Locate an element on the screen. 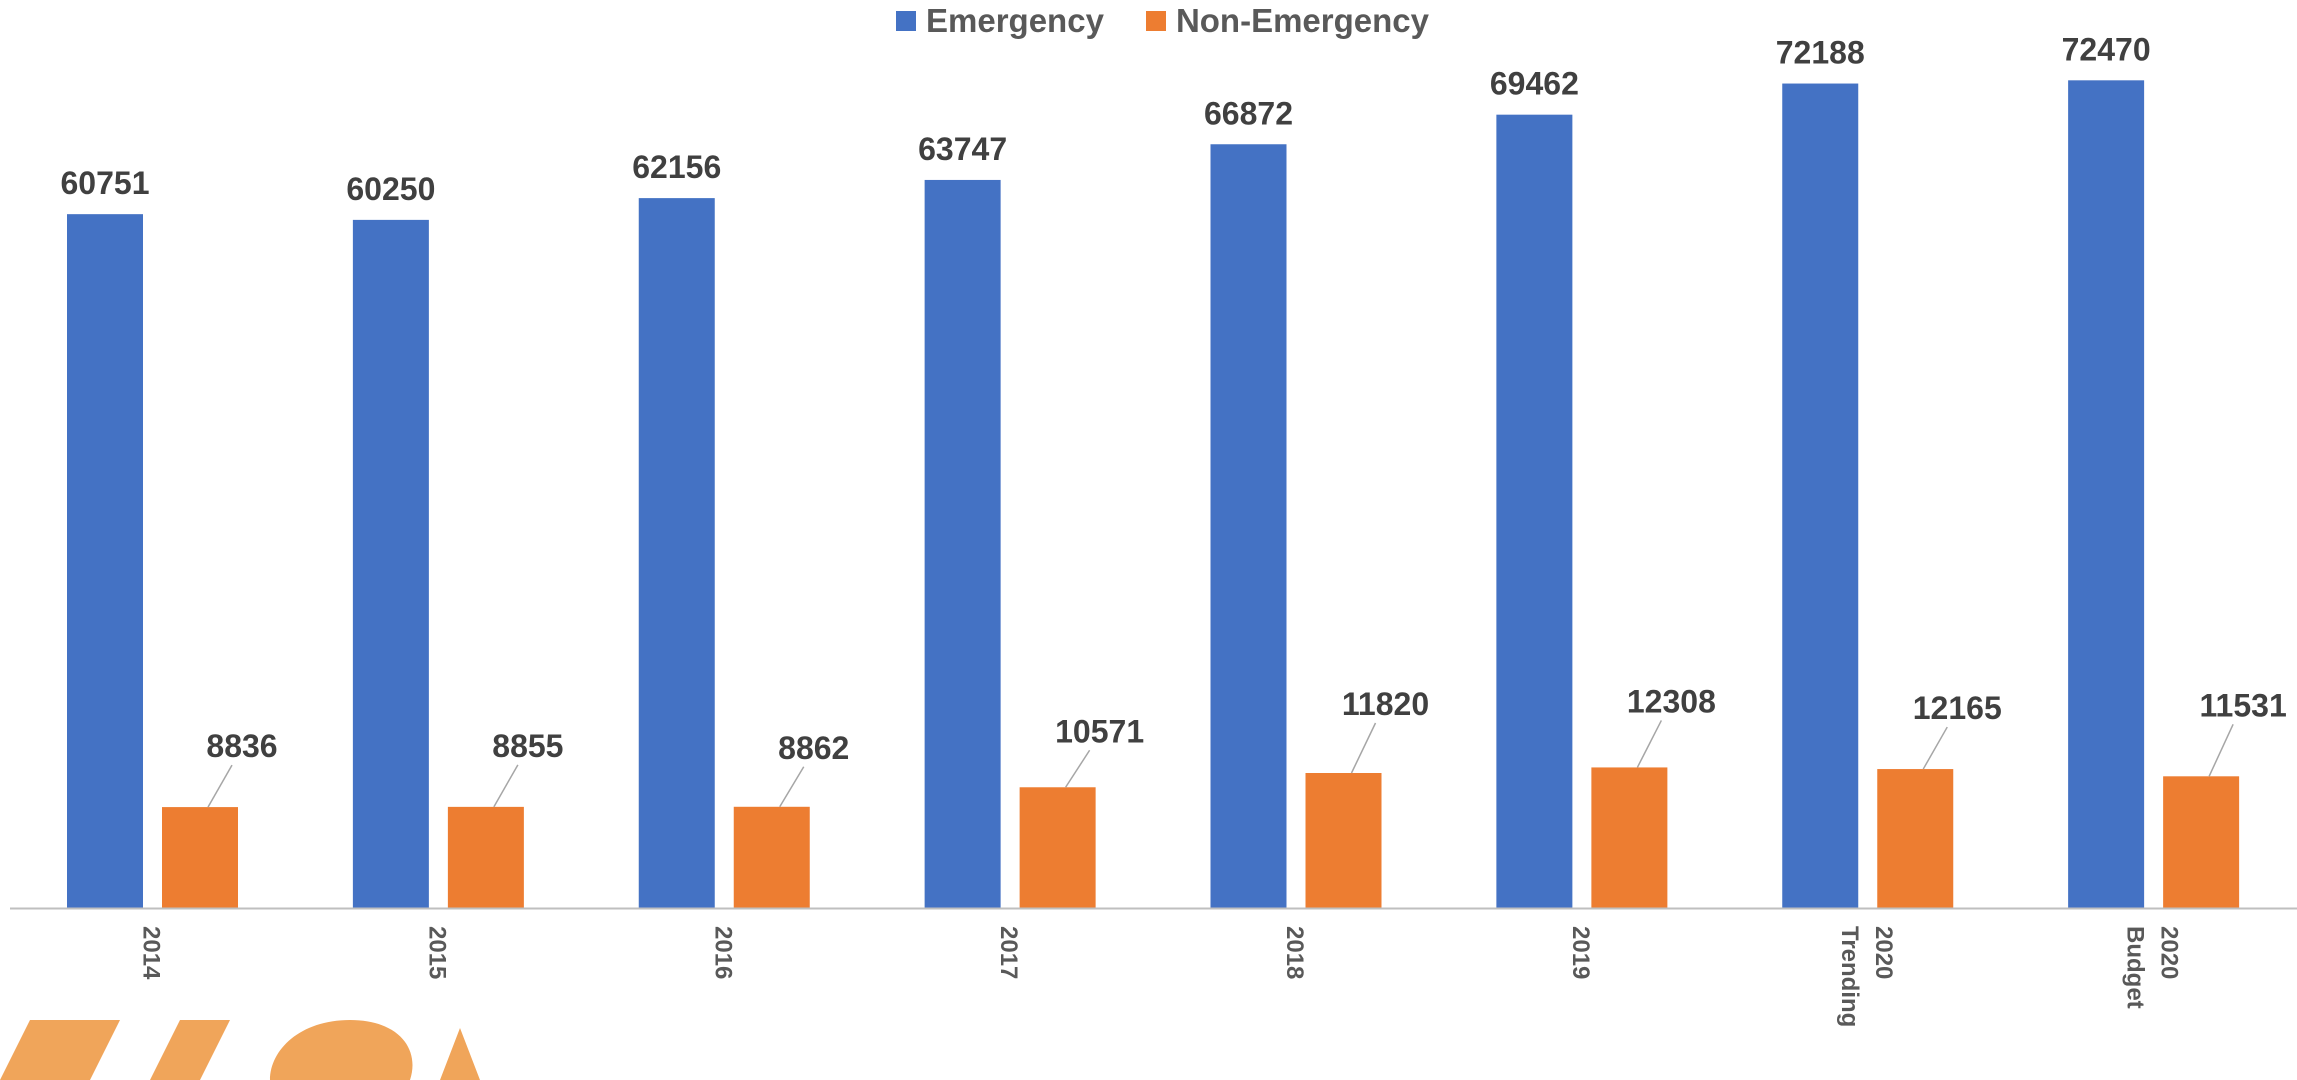 This screenshot has width=2297, height=1080. data-label-emergency-5: 69462 is located at coordinates (1534, 84).